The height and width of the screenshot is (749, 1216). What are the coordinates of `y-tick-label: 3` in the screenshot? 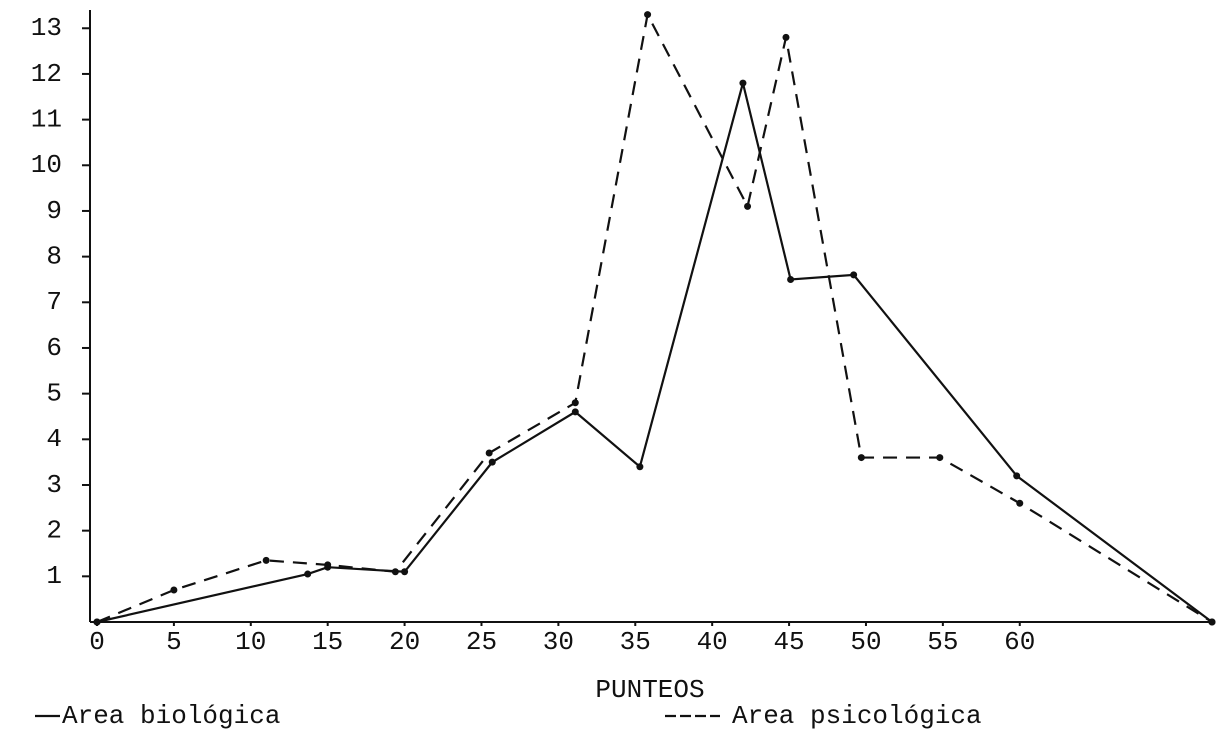 It's located at (54, 485).